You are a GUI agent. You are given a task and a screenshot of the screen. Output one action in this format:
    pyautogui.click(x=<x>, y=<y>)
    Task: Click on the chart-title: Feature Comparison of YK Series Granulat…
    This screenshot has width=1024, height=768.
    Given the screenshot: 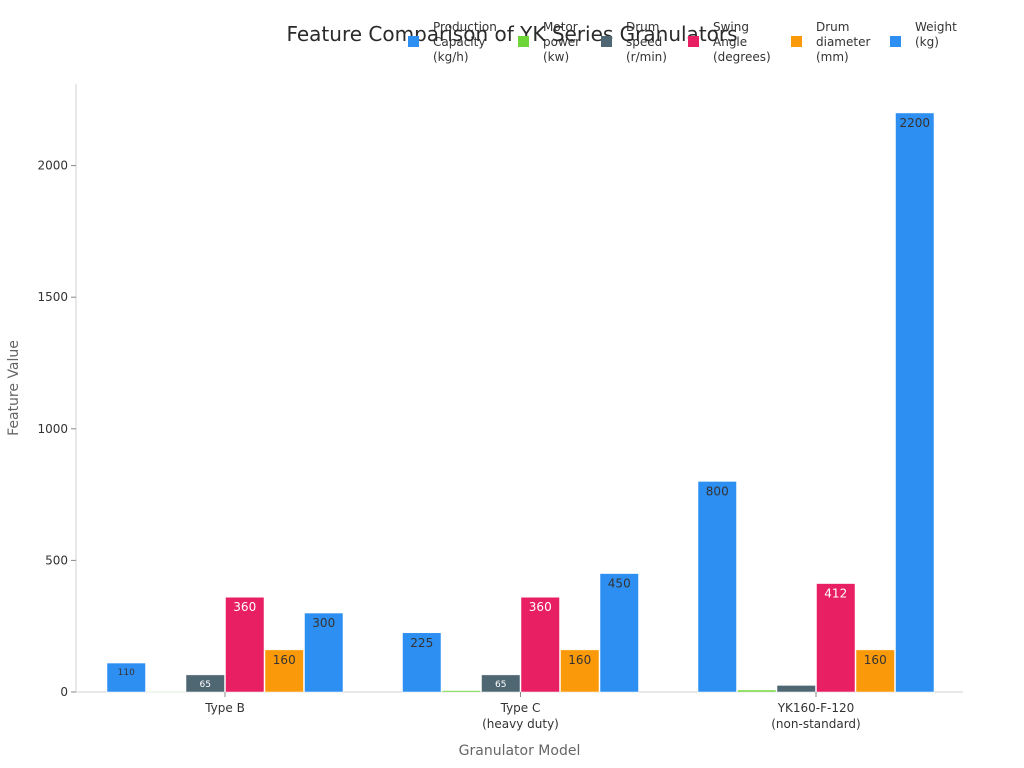 What is the action you would take?
    pyautogui.click(x=512, y=34)
    